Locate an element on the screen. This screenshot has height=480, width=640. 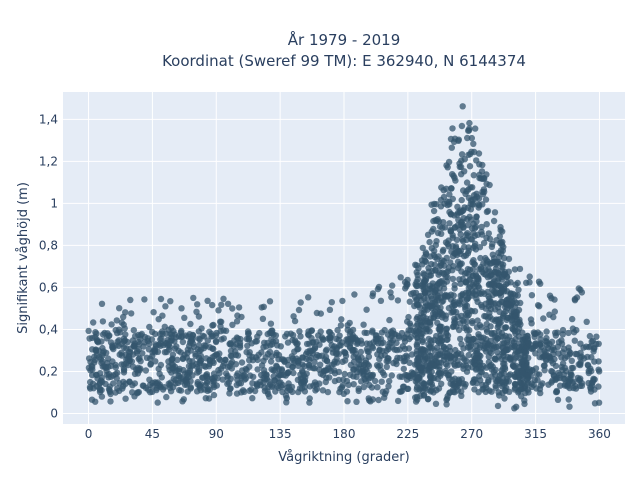
x-tick-label: 360 is located at coordinates (599, 434).